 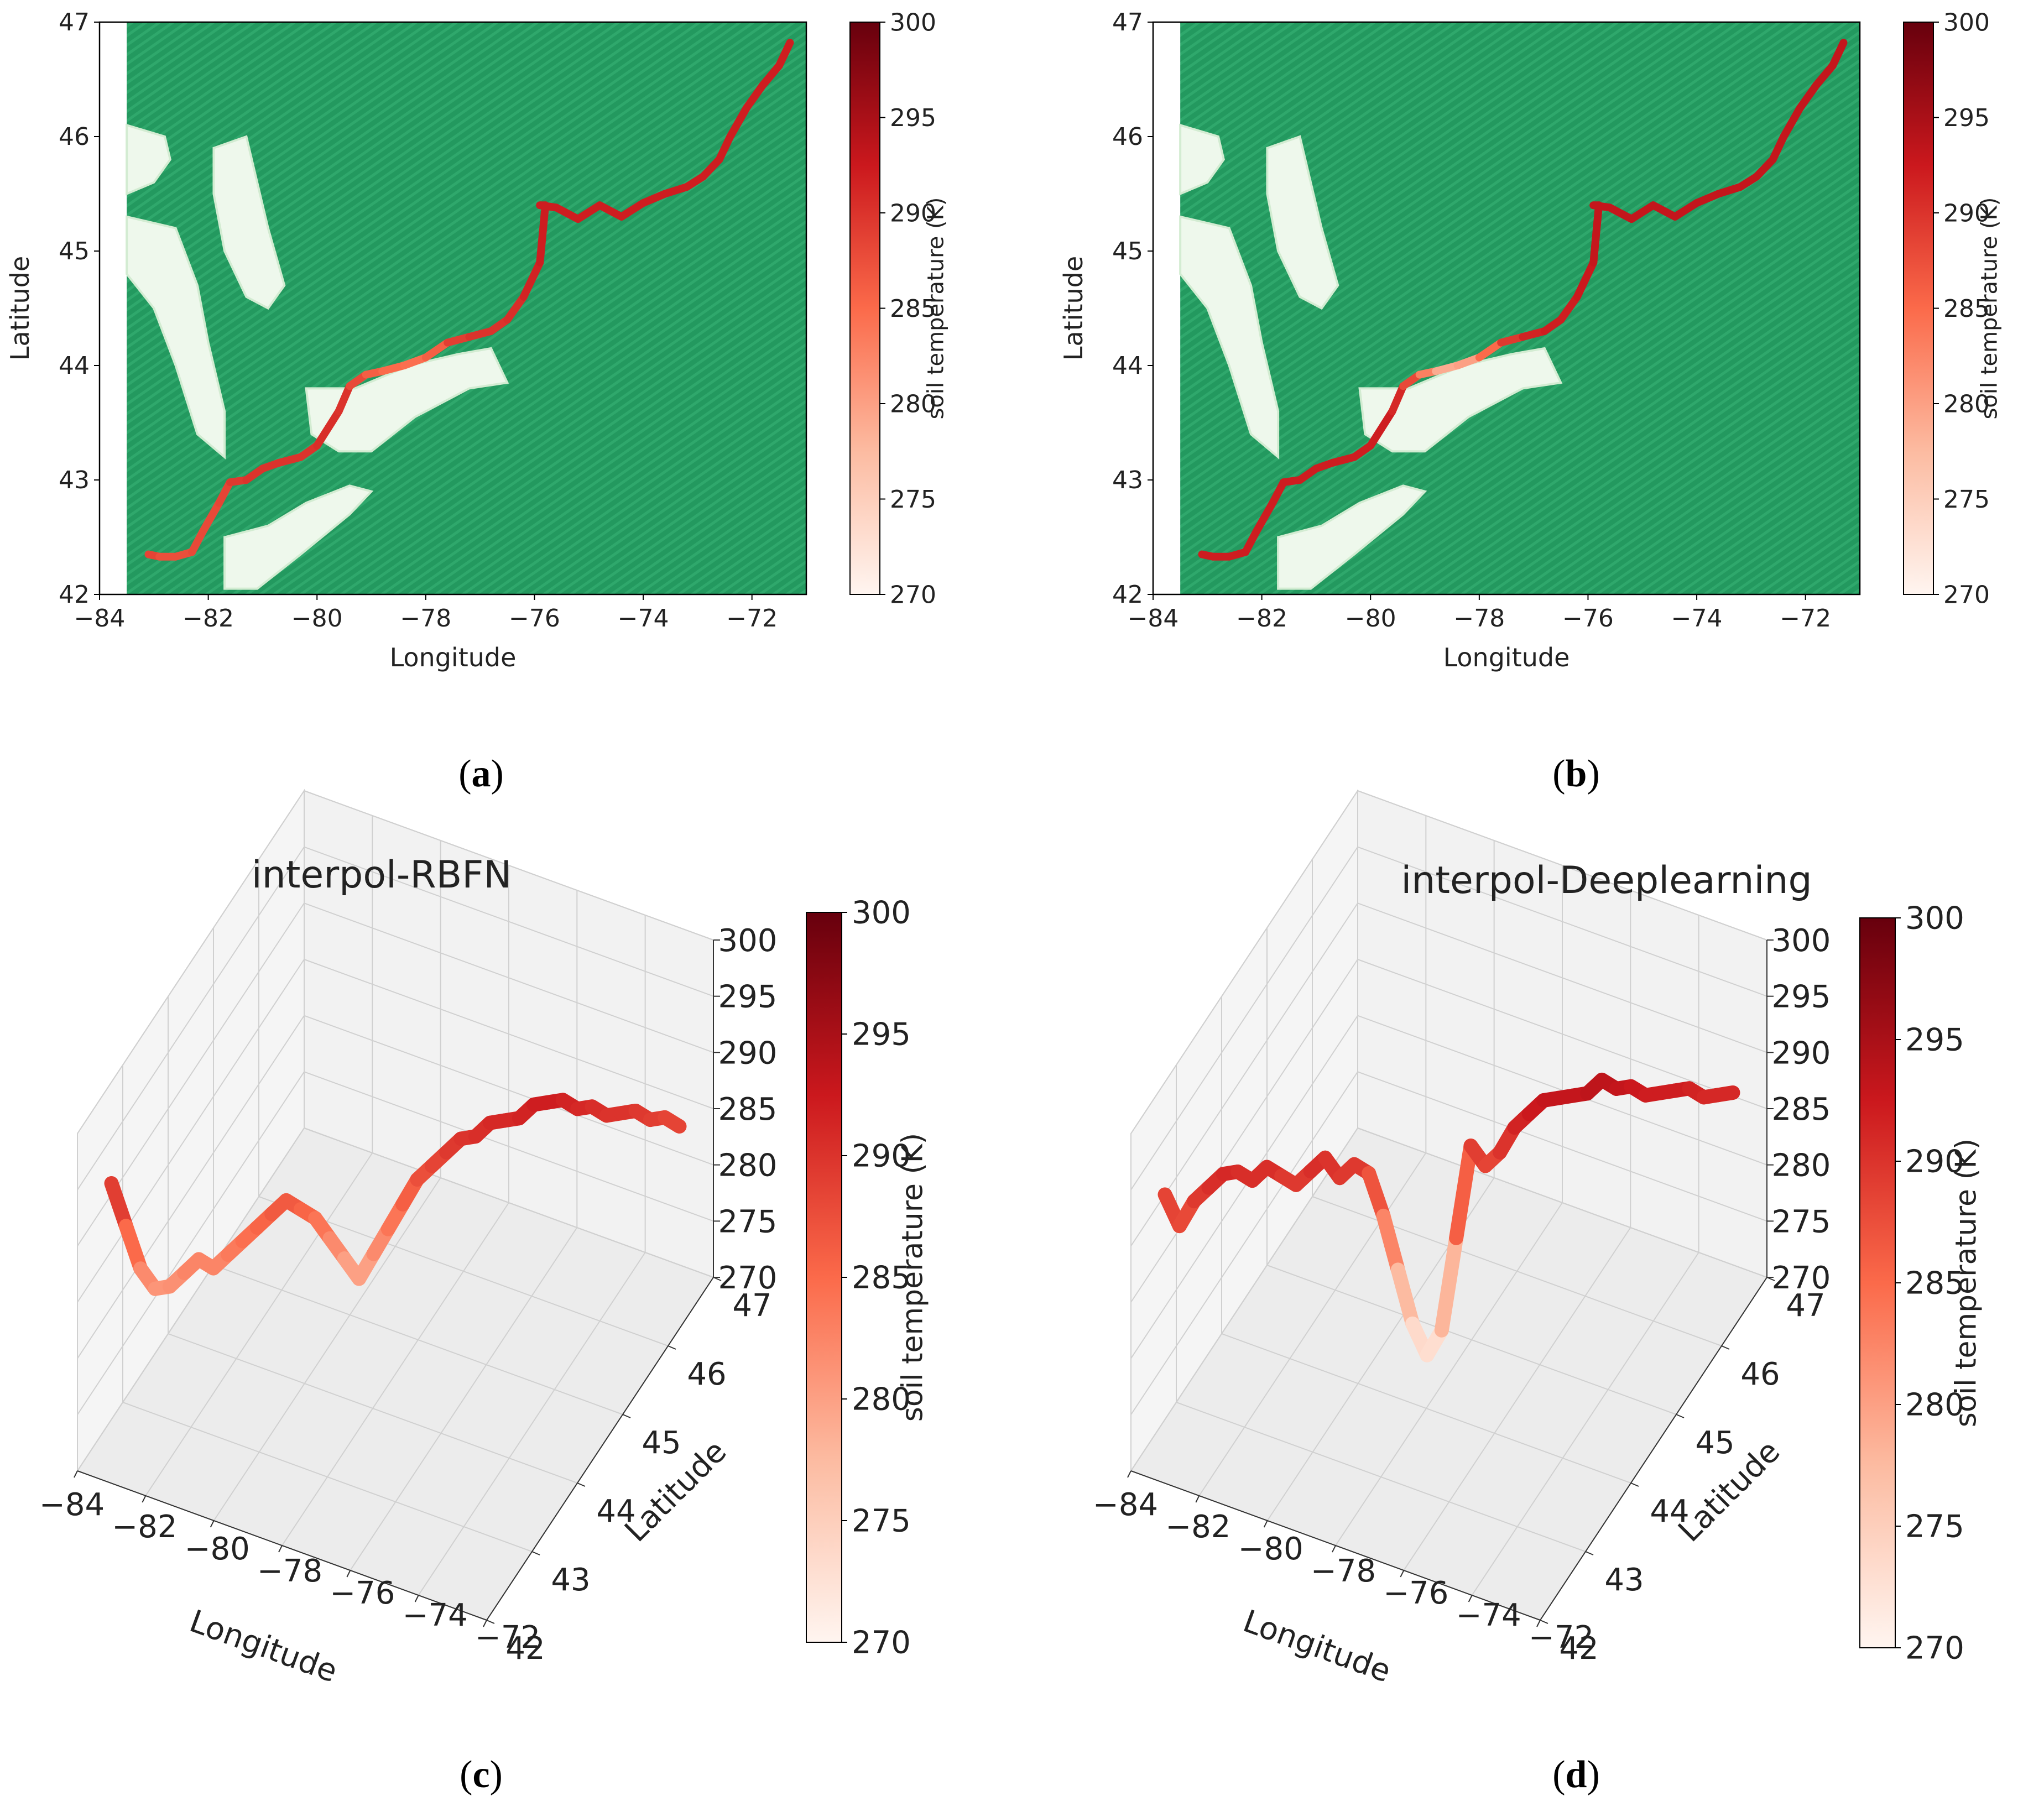 I want to click on d-x-tick-label: −80, so click(x=1270, y=1549).